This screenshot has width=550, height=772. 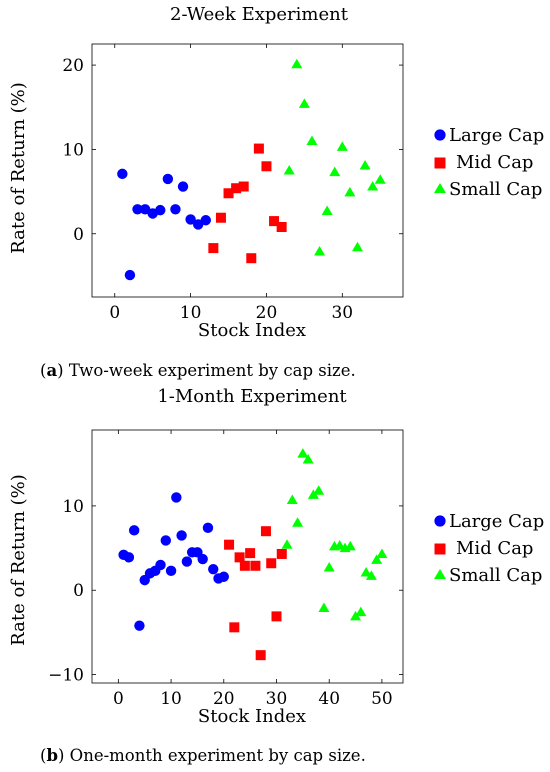 What do you see at coordinates (329, 699) in the screenshot?
I see `x-tick-label: 40` at bounding box center [329, 699].